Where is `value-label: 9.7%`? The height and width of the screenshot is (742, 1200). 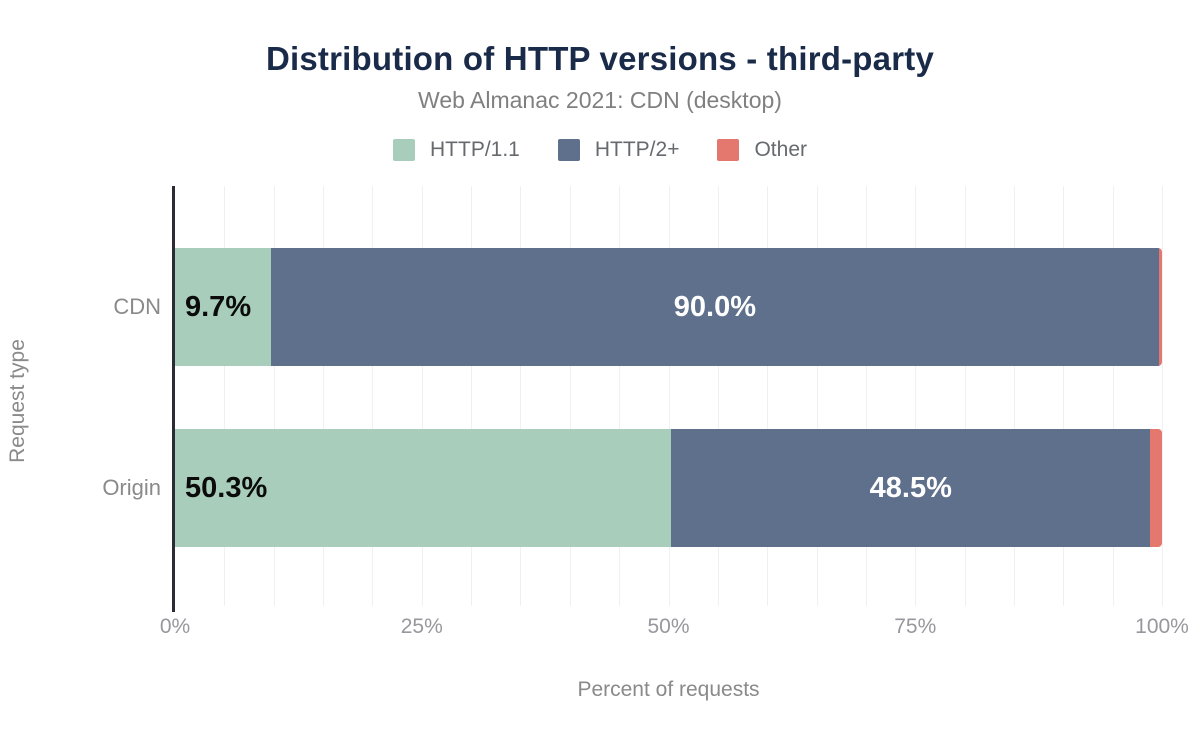 value-label: 9.7% is located at coordinates (218, 306).